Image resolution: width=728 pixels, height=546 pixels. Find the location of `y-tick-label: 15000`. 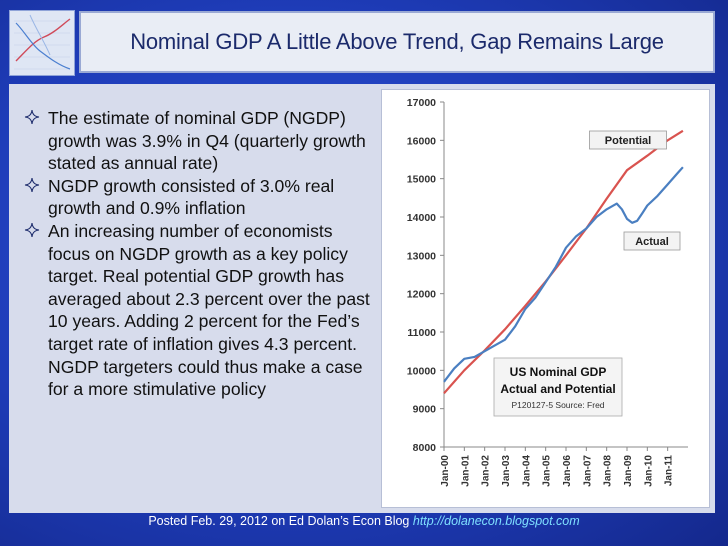

y-tick-label: 15000 is located at coordinates (421, 180).